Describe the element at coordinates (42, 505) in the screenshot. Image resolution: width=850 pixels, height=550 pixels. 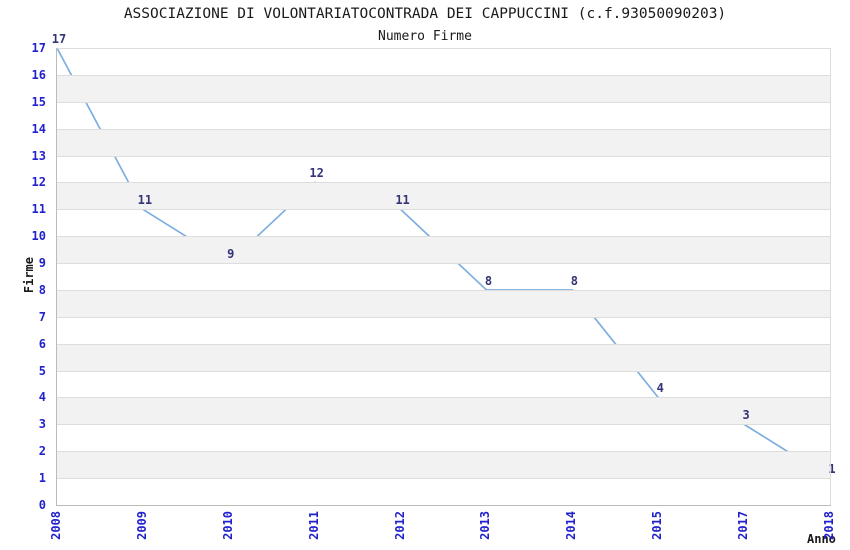
I see `y-tick-label: 0` at that location.